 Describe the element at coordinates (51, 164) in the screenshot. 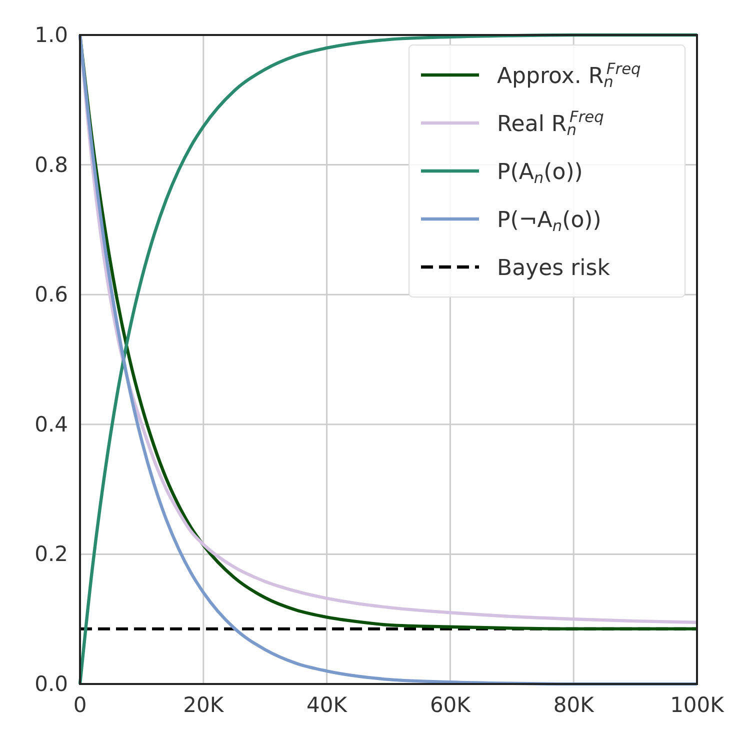

I see `y-tick-label: 0.8` at that location.